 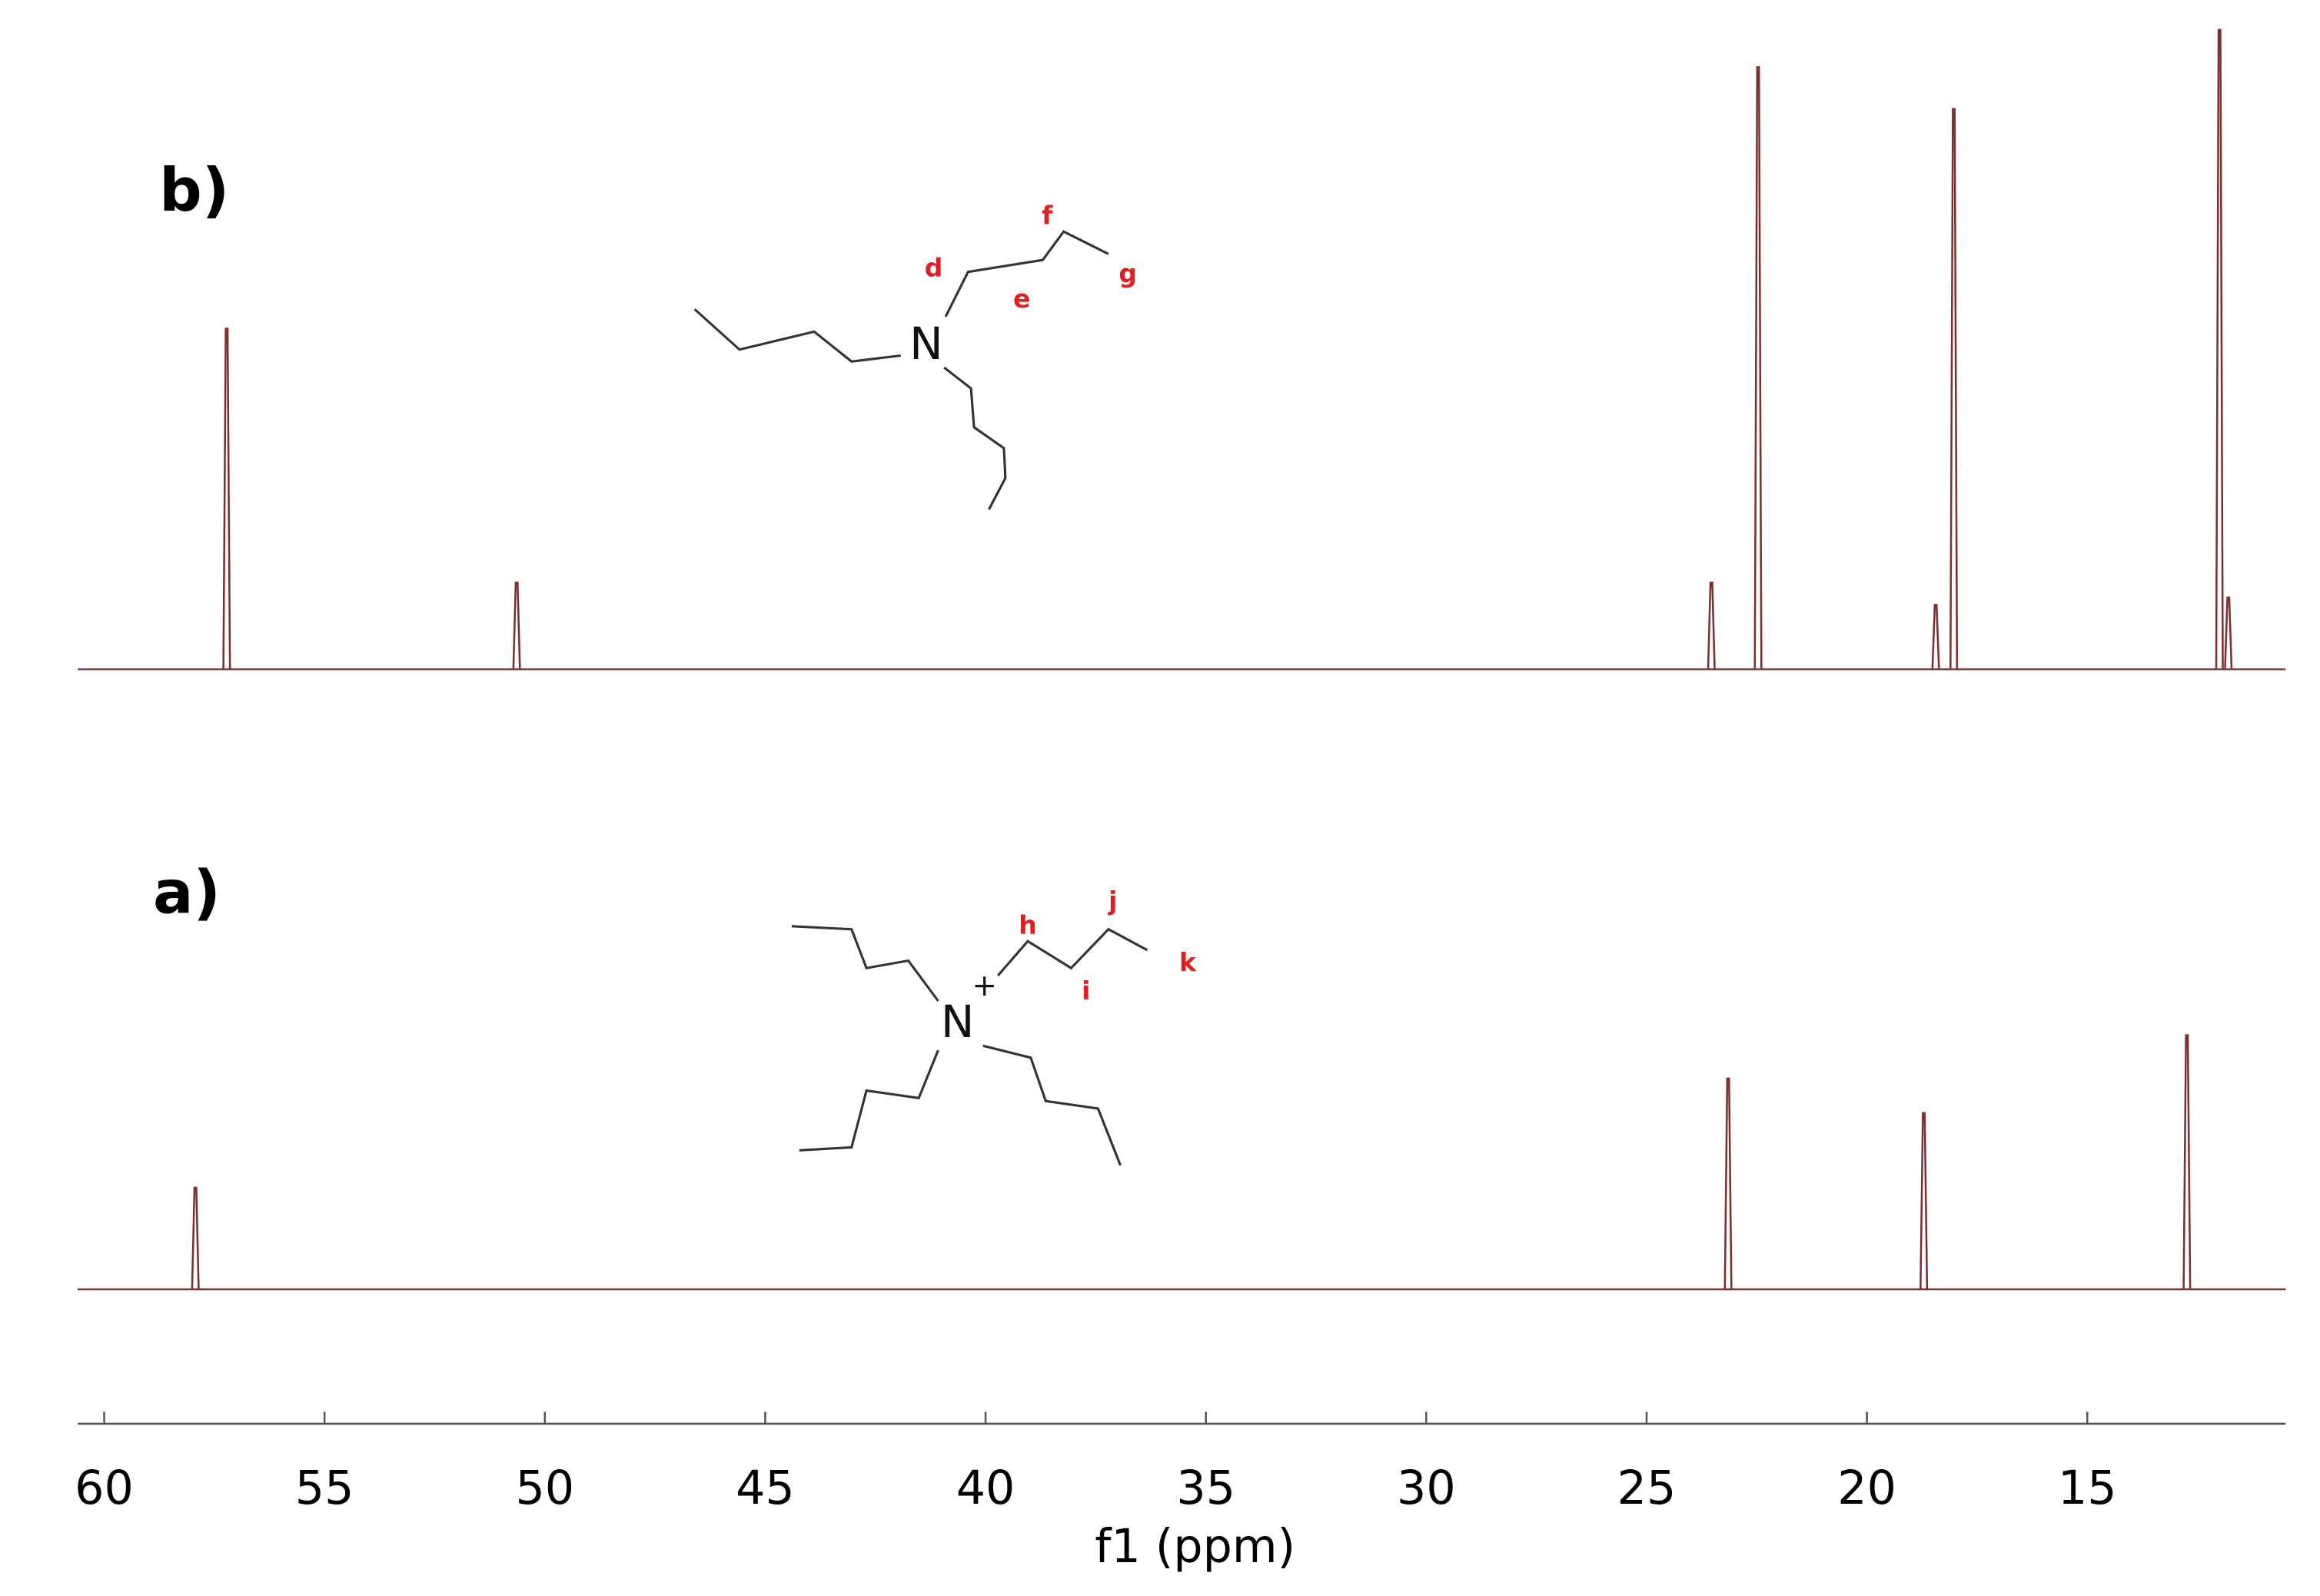 I want to click on x-tick-label: 35, so click(x=1205, y=1488).